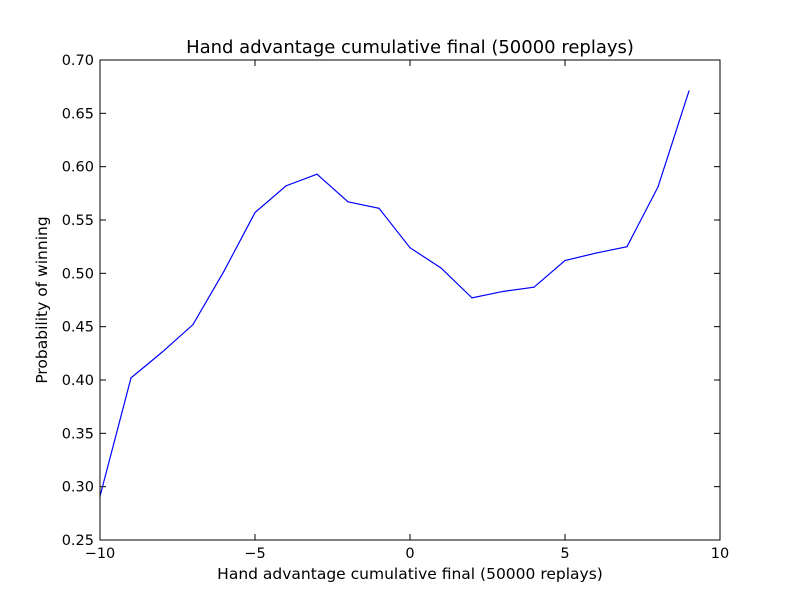  I want to click on y-tick-label: 0.55, so click(78, 221).